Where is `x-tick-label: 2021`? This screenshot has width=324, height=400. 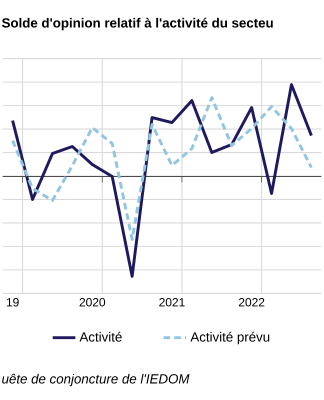
x-tick-label: 2021 is located at coordinates (172, 302).